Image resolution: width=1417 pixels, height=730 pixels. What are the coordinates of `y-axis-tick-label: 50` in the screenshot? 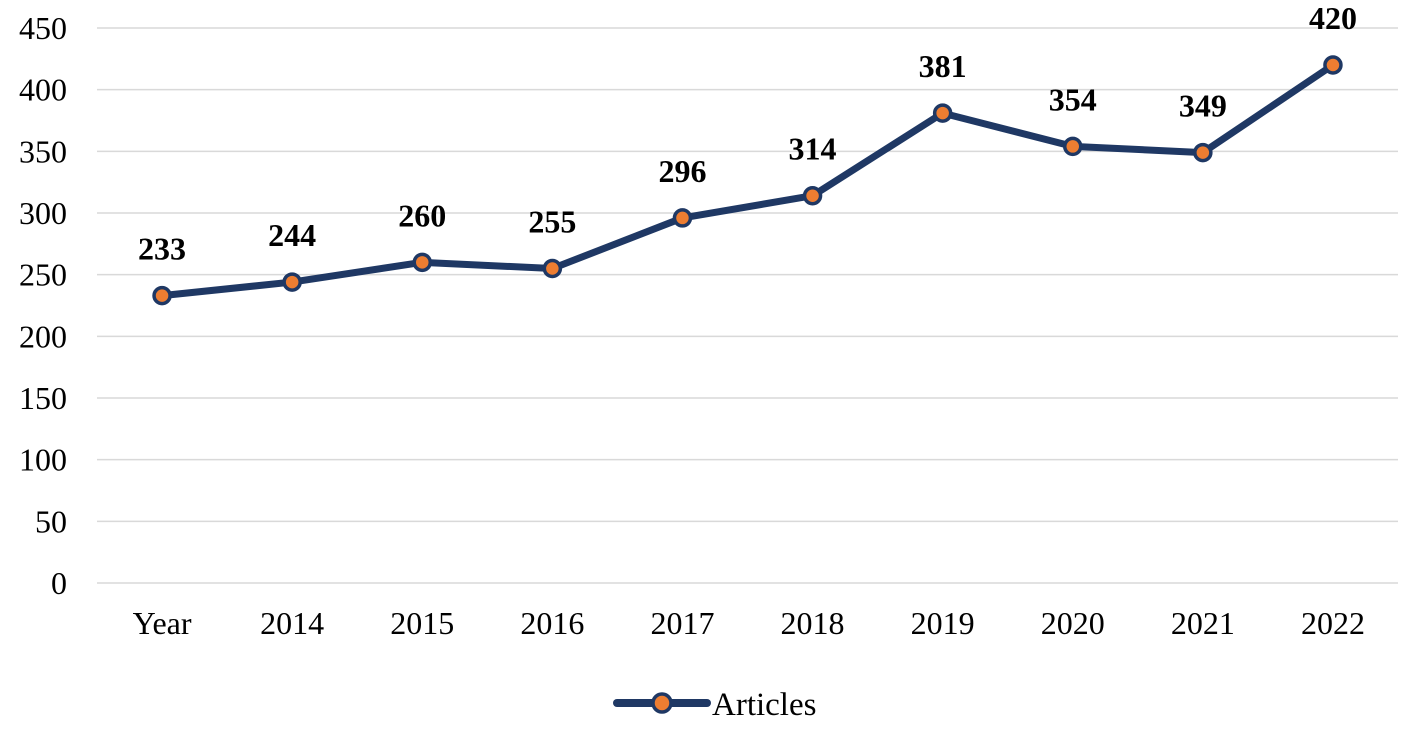 It's located at (51, 521).